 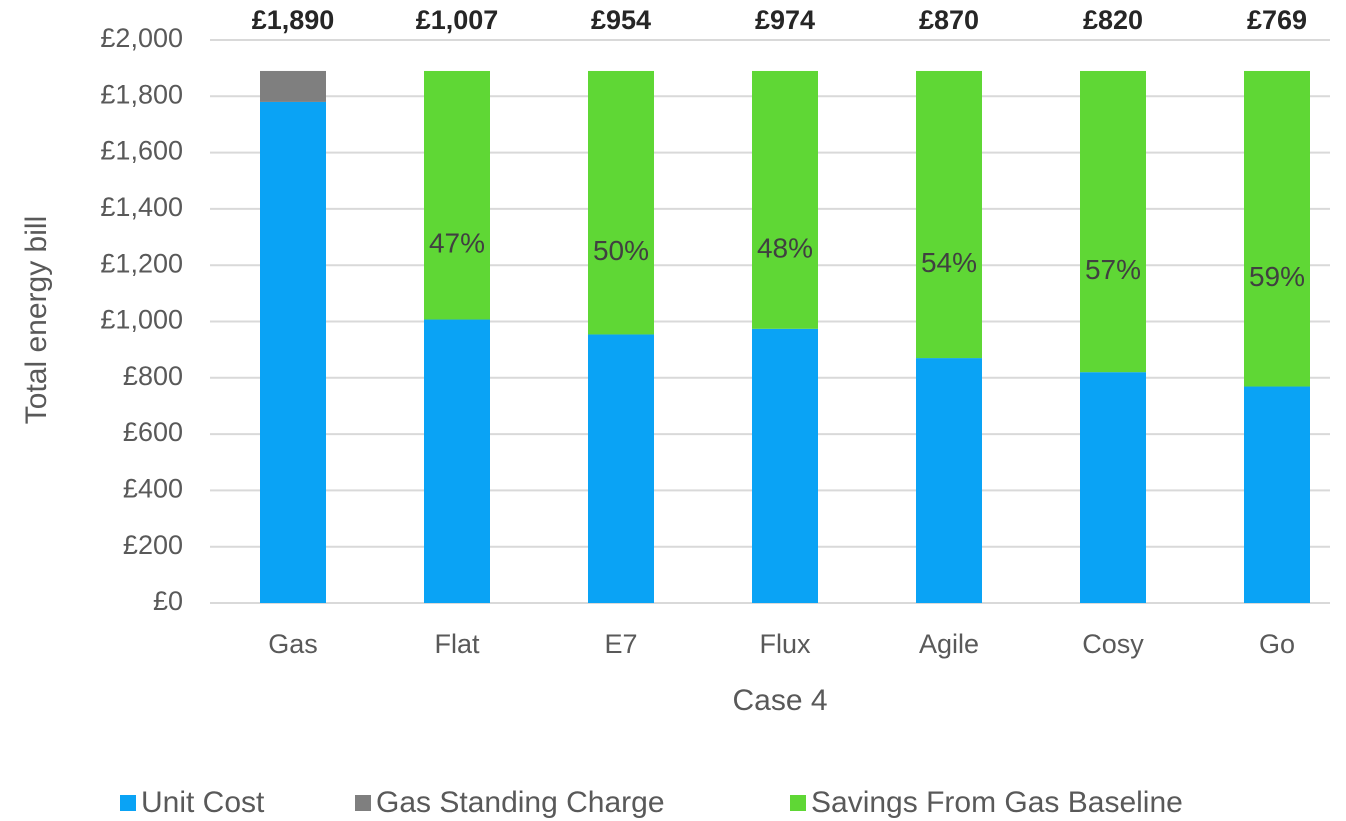 I want to click on percent-label: 57%, so click(x=1113, y=269).